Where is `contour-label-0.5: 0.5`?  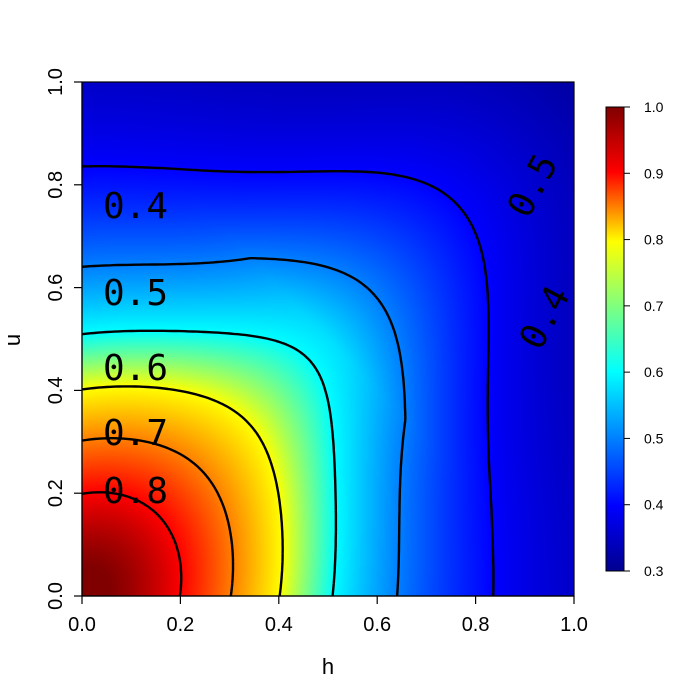
contour-label-0.5: 0.5 is located at coordinates (135, 293).